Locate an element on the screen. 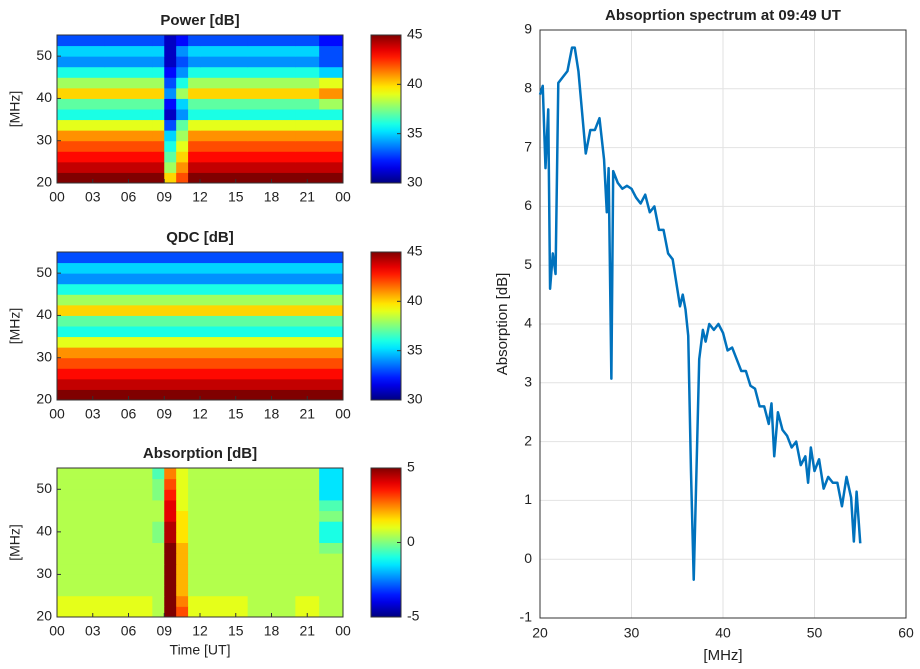 This screenshot has height=669, width=920. x-tick-label: 12 is located at coordinates (200, 414).